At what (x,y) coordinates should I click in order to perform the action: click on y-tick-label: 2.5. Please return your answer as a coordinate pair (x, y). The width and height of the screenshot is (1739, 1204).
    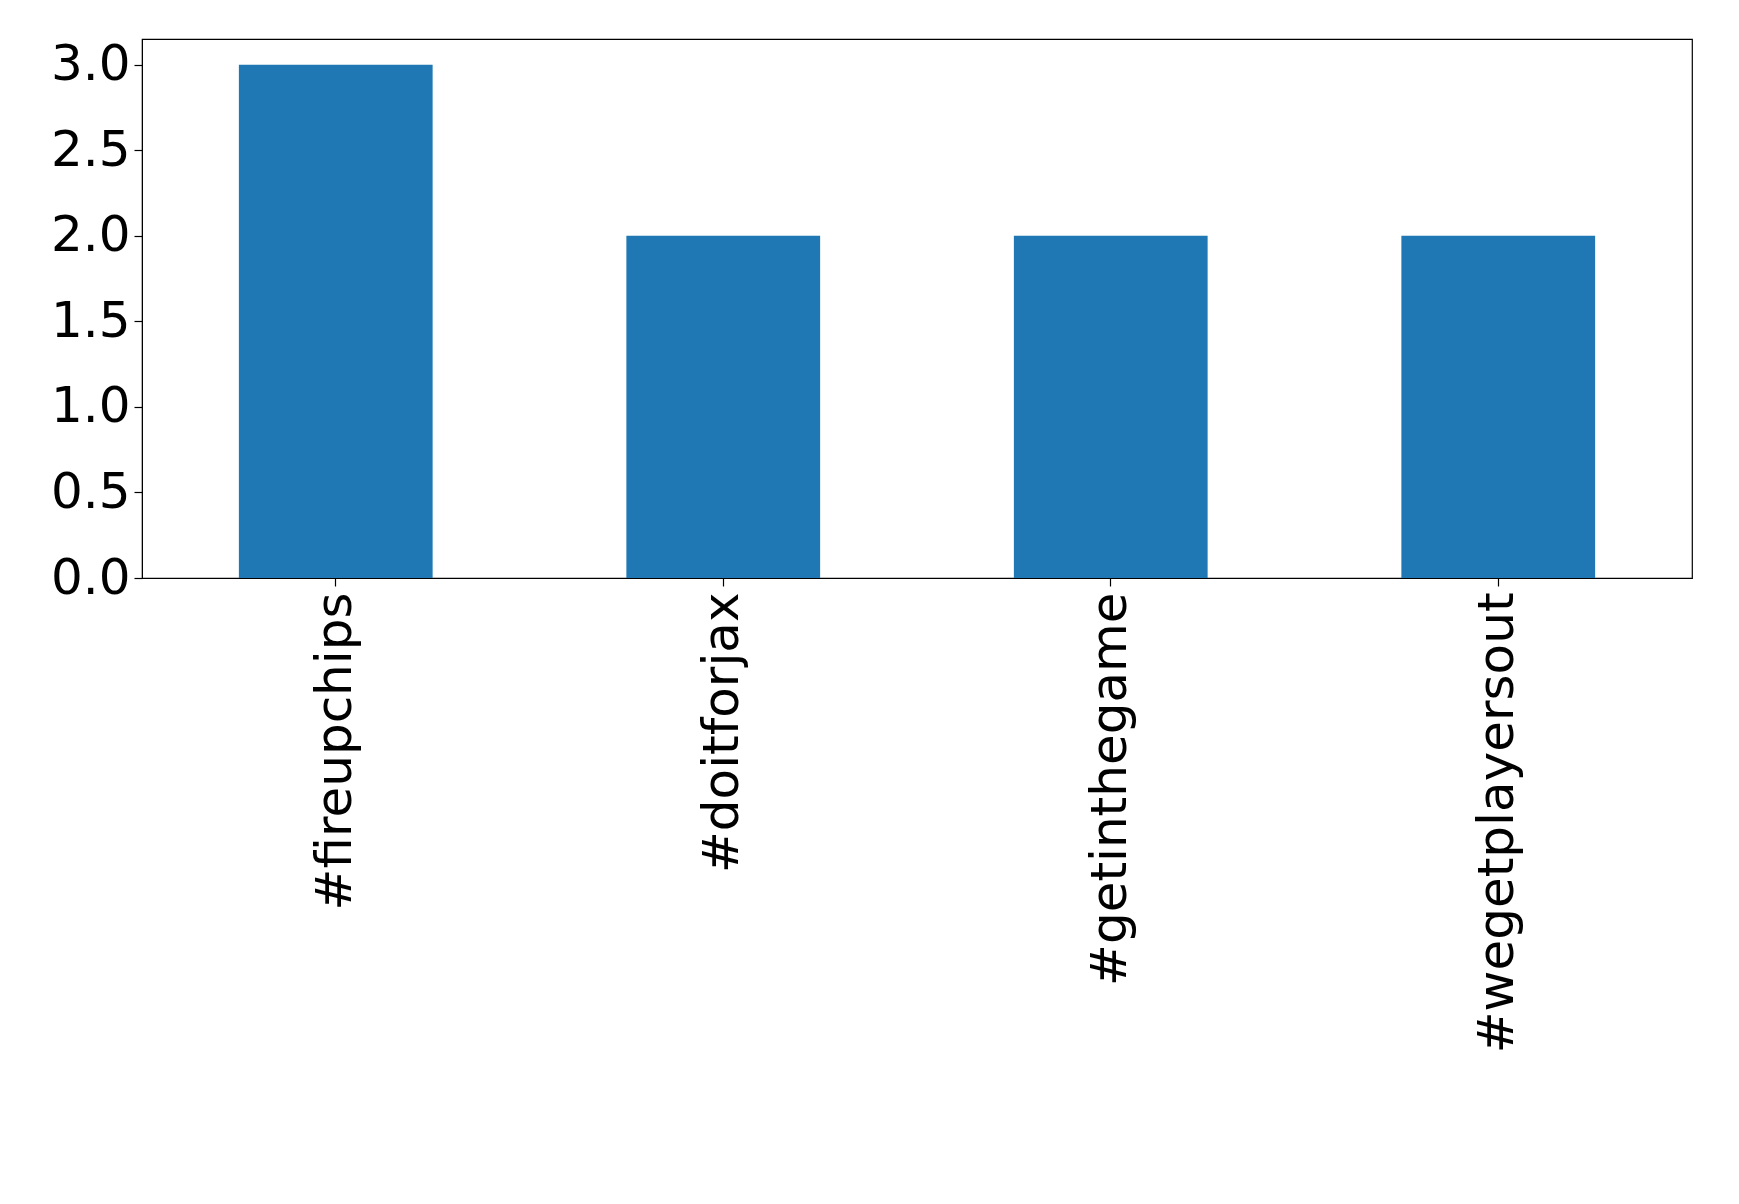
    Looking at the image, I should click on (90, 148).